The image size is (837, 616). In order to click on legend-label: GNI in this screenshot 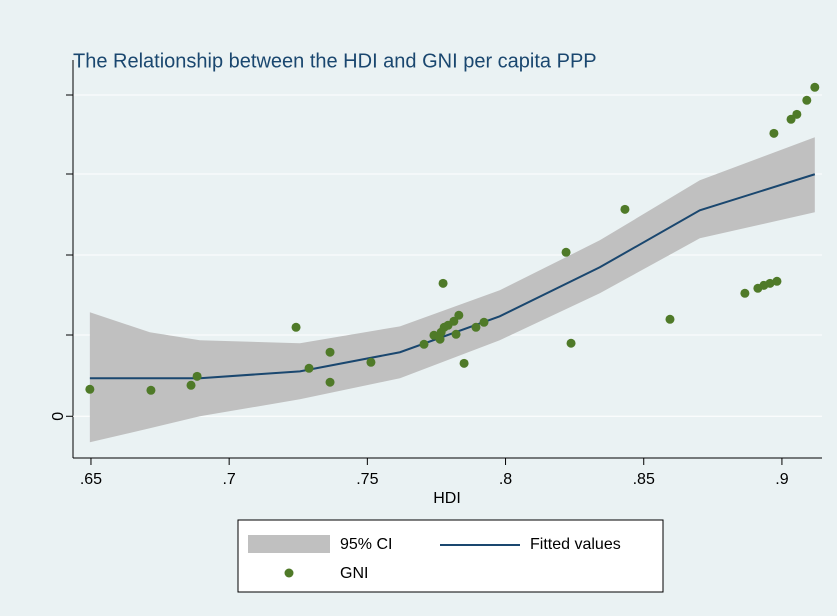, I will do `click(354, 573)`.